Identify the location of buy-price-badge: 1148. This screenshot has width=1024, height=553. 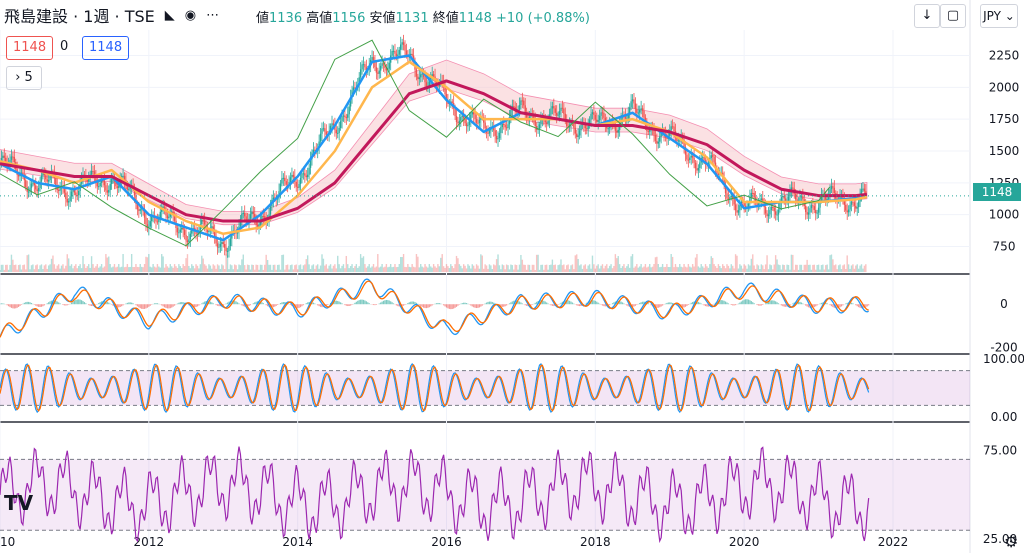
(106, 48).